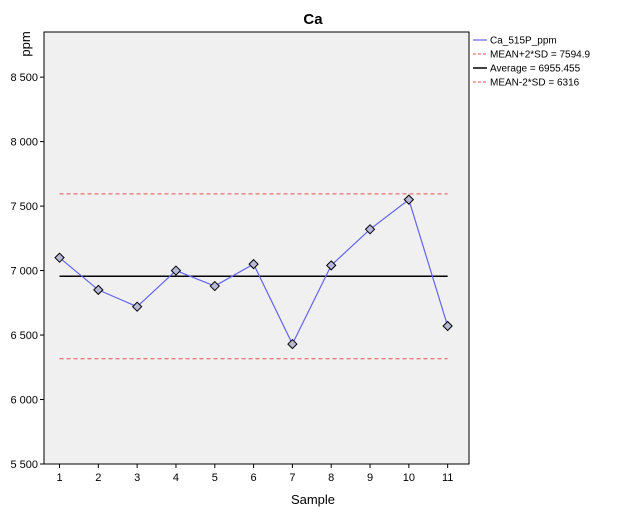 This screenshot has height=520, width=625. What do you see at coordinates (25, 43) in the screenshot?
I see `y-axis-title: ppm` at bounding box center [25, 43].